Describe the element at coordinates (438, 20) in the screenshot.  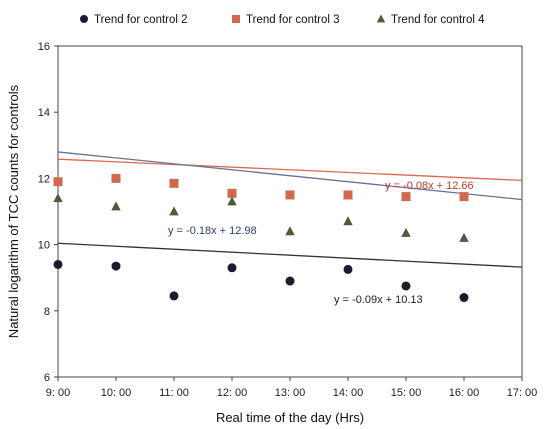
I see `legend-label-3: Trend for control 4` at that location.